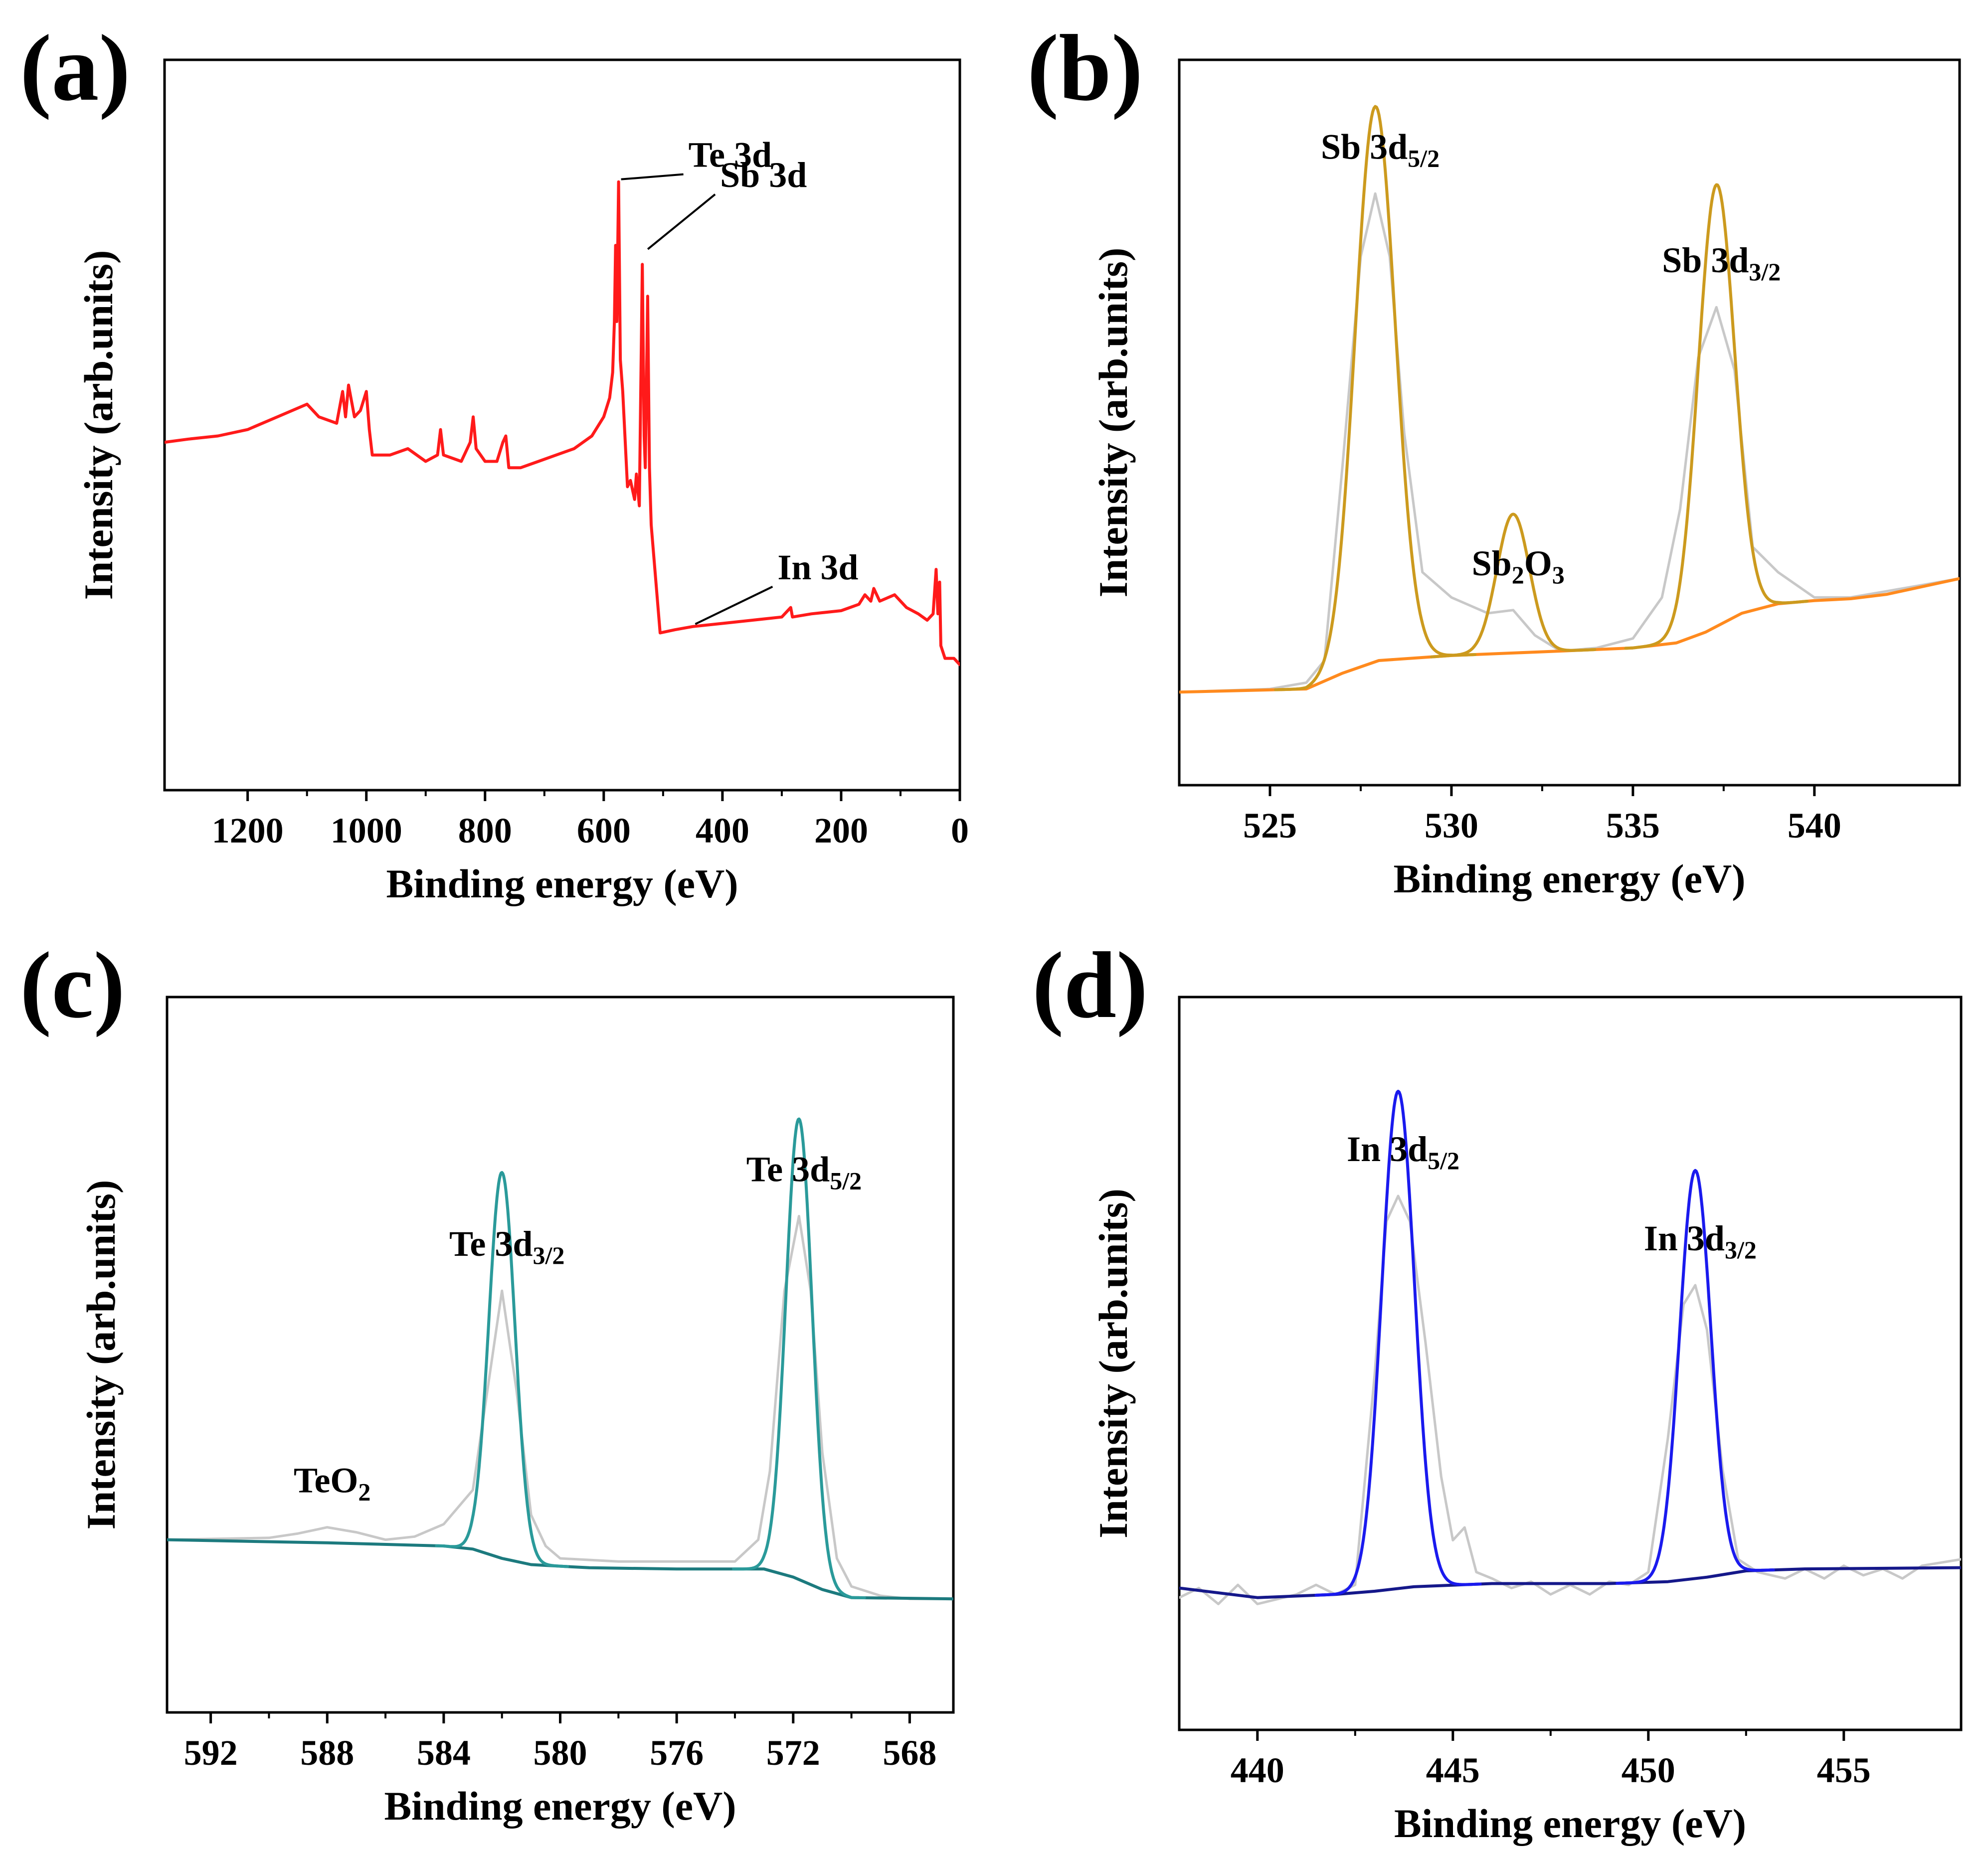  What do you see at coordinates (75, 68) in the screenshot?
I see `panel-label-a: (a)` at bounding box center [75, 68].